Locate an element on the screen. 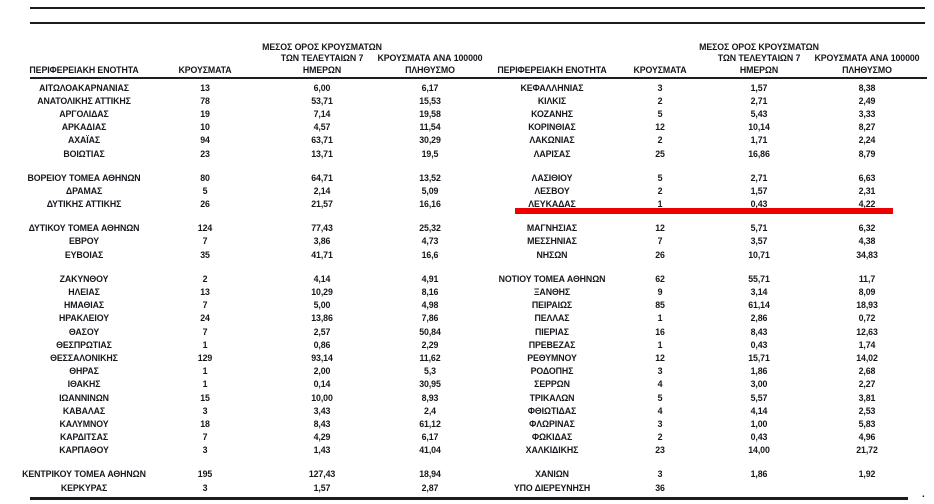  cell-per100k: 5,83 is located at coordinates (867, 423).